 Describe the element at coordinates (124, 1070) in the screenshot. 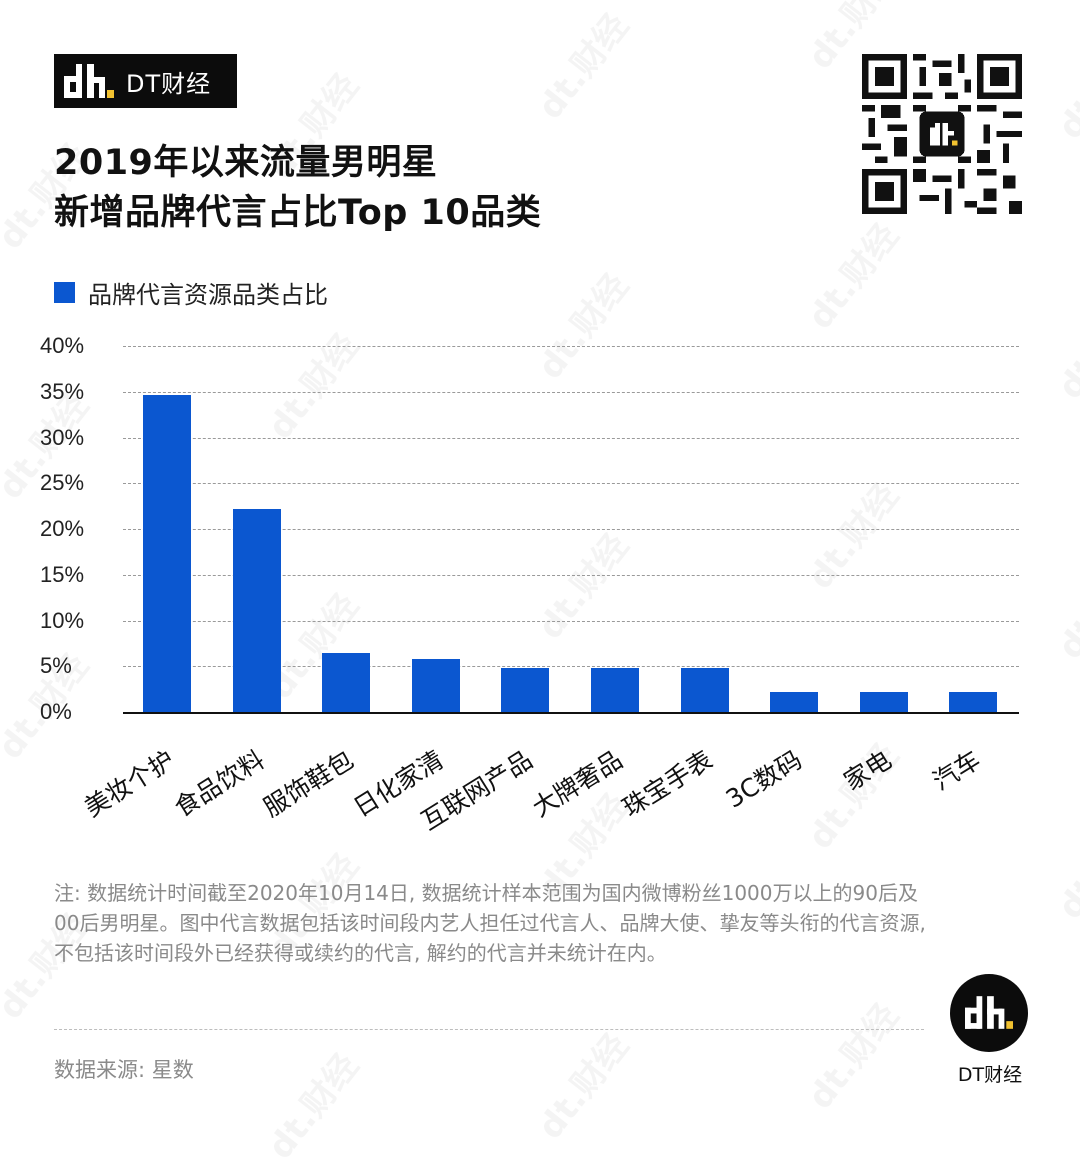

I see `data-source: 数据来源: 星数` at that location.